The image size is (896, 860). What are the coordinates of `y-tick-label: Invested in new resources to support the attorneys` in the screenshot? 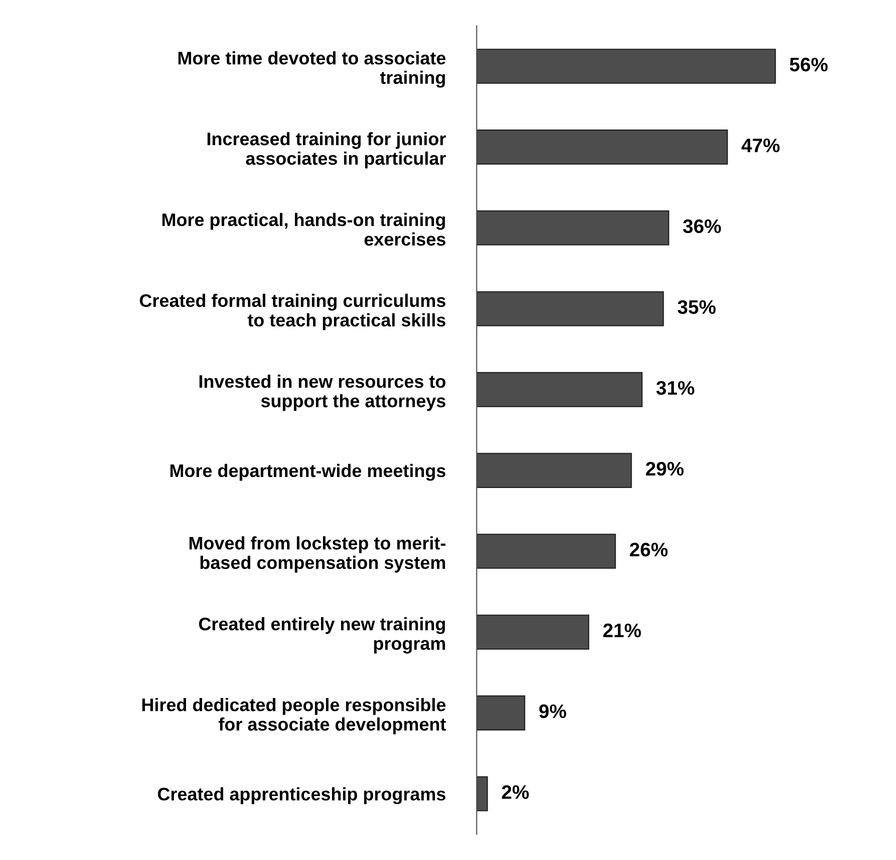 It's located at (323, 392).